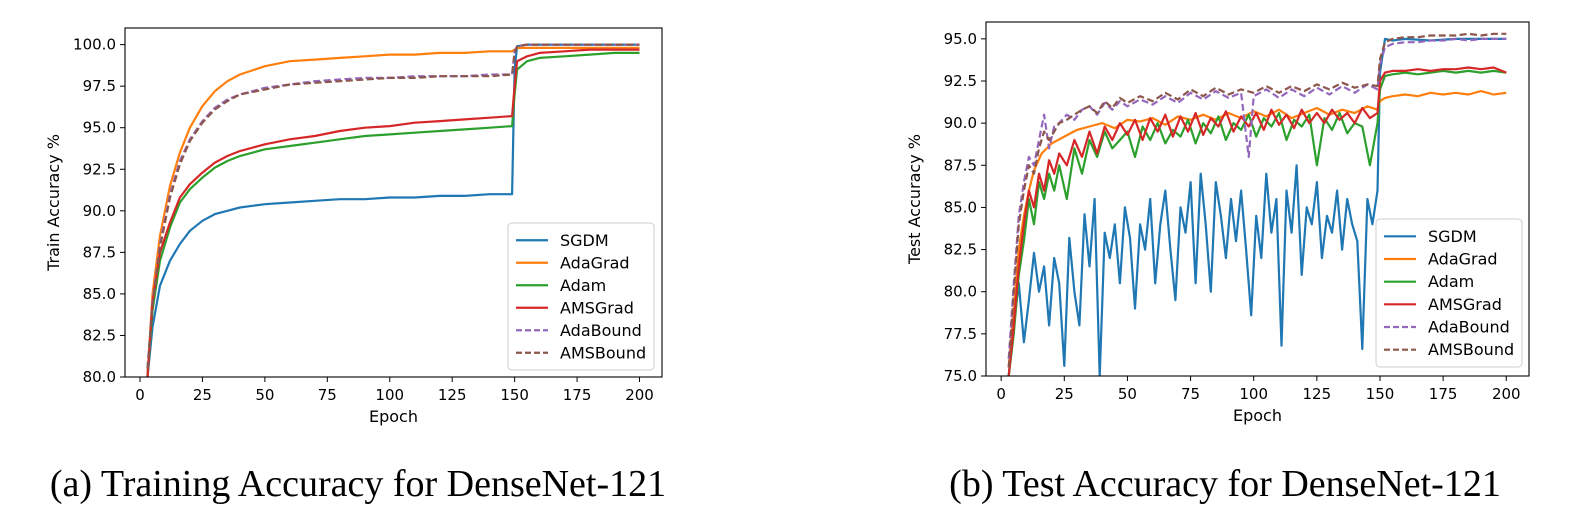  I want to click on y-axis-label: Test Accuracy %, so click(914, 199).